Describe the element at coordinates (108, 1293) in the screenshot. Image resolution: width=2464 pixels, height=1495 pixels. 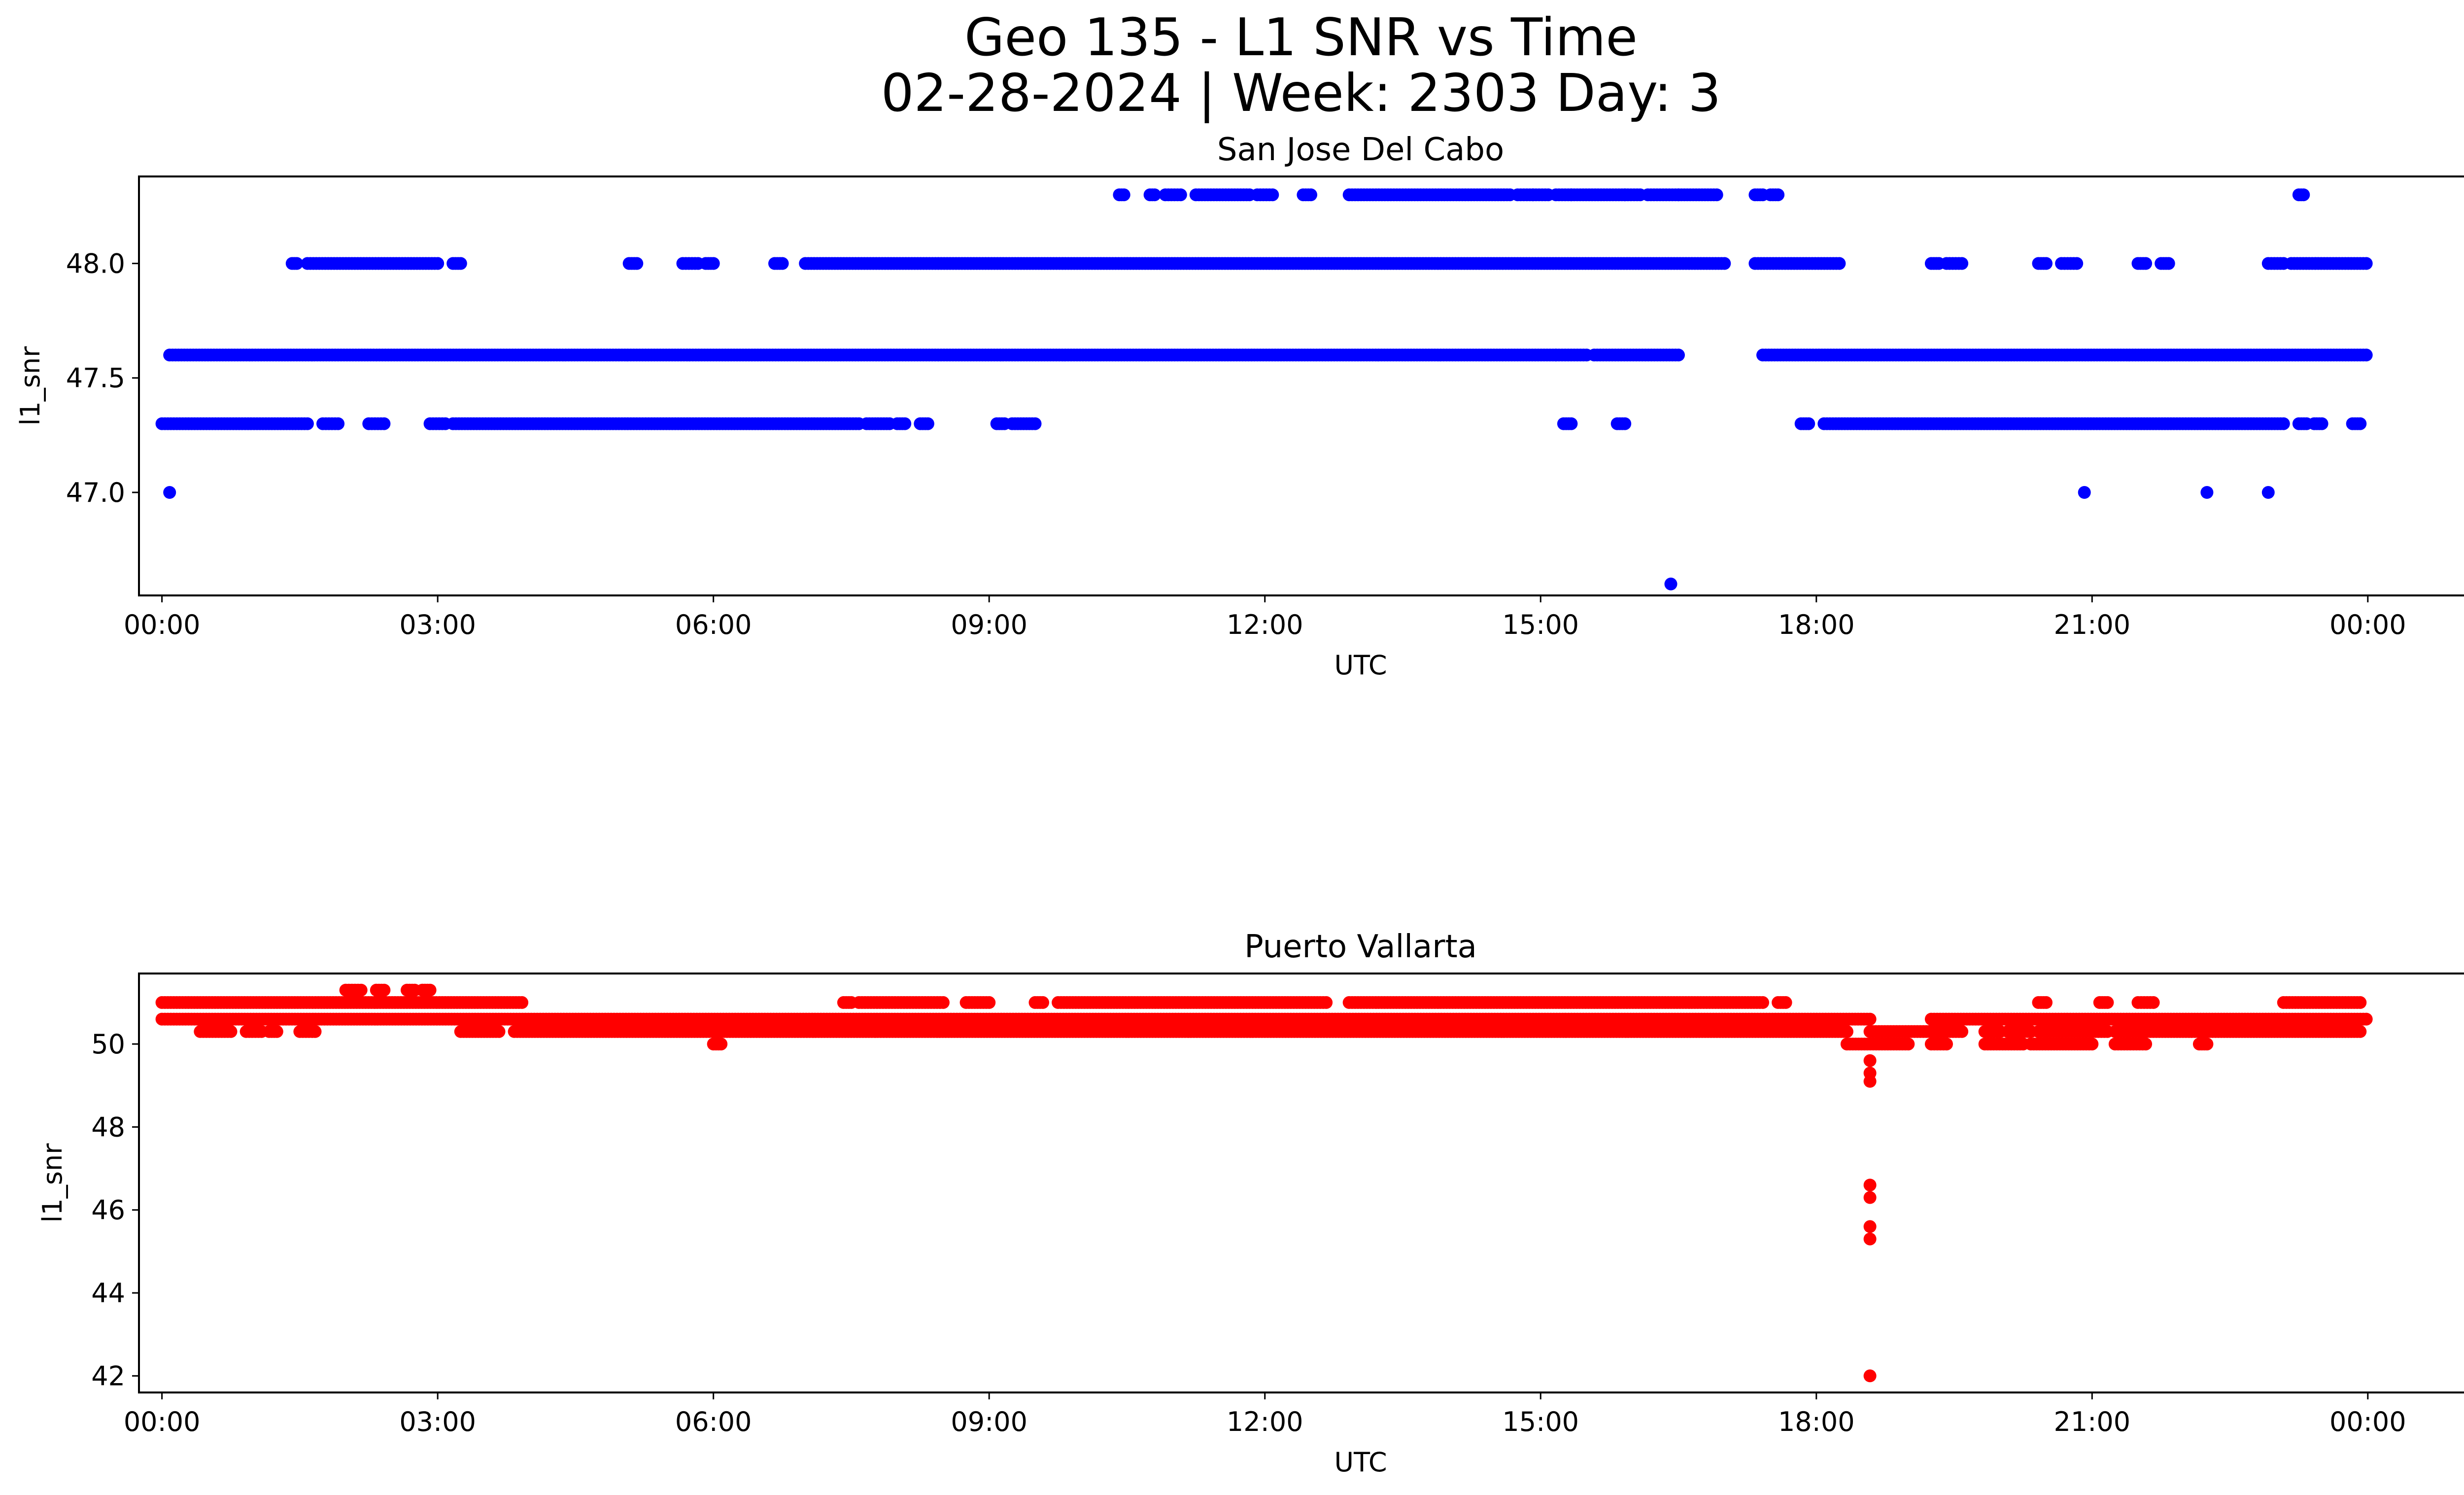
I see `y-tick-label: 44` at that location.